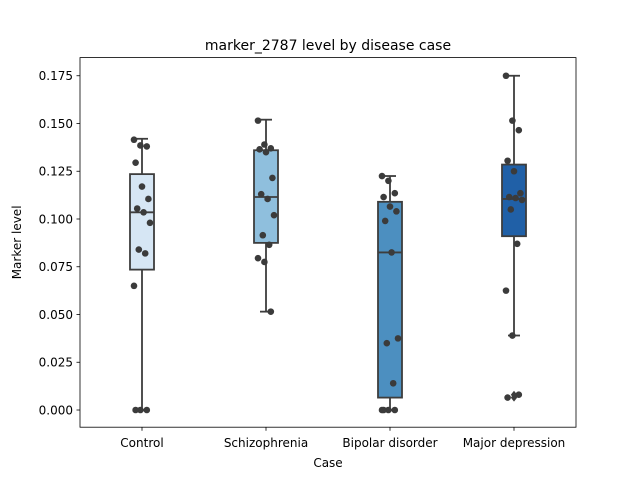 This screenshot has width=640, height=480. What do you see at coordinates (59, 243) in the screenshot?
I see `y-axis: 0.000 0.025 0.050 0.075 0.100 0.125 0.150 0.175` at bounding box center [59, 243].